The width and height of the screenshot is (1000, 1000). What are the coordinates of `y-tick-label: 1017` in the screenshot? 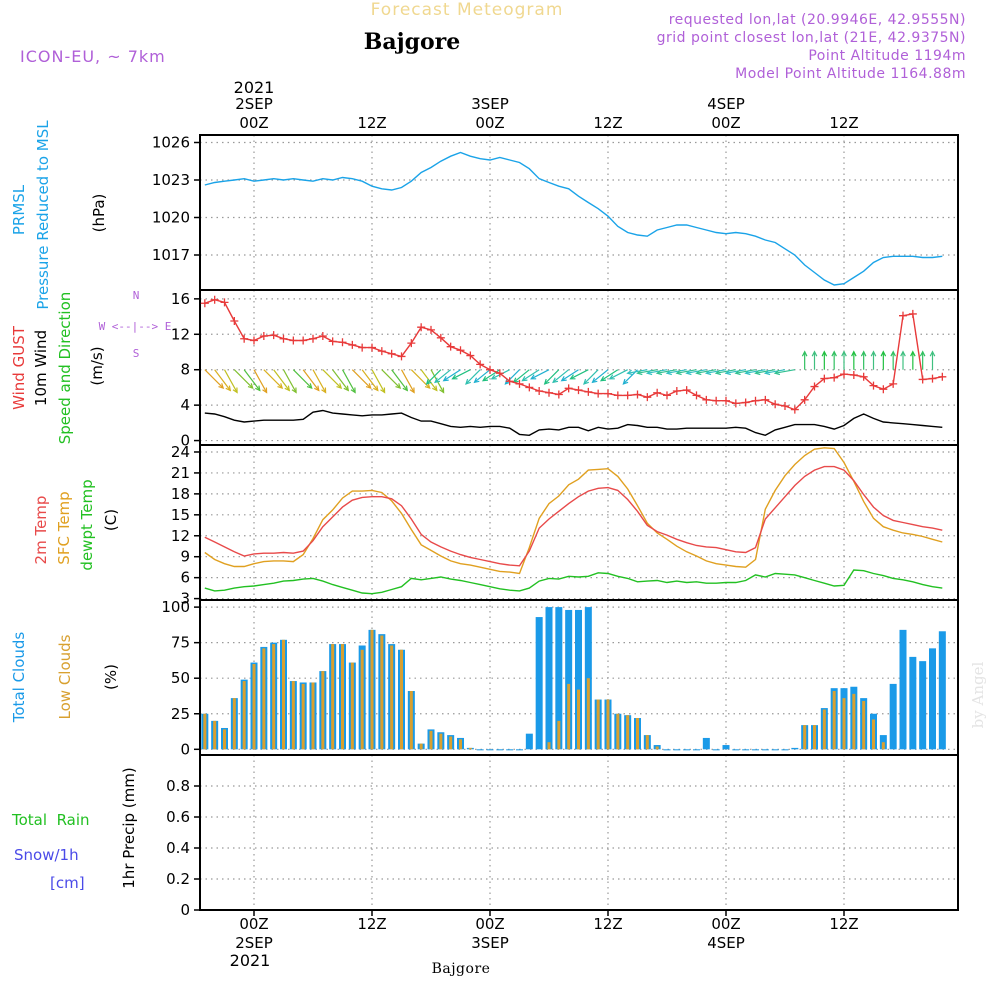 It's located at (171, 255).